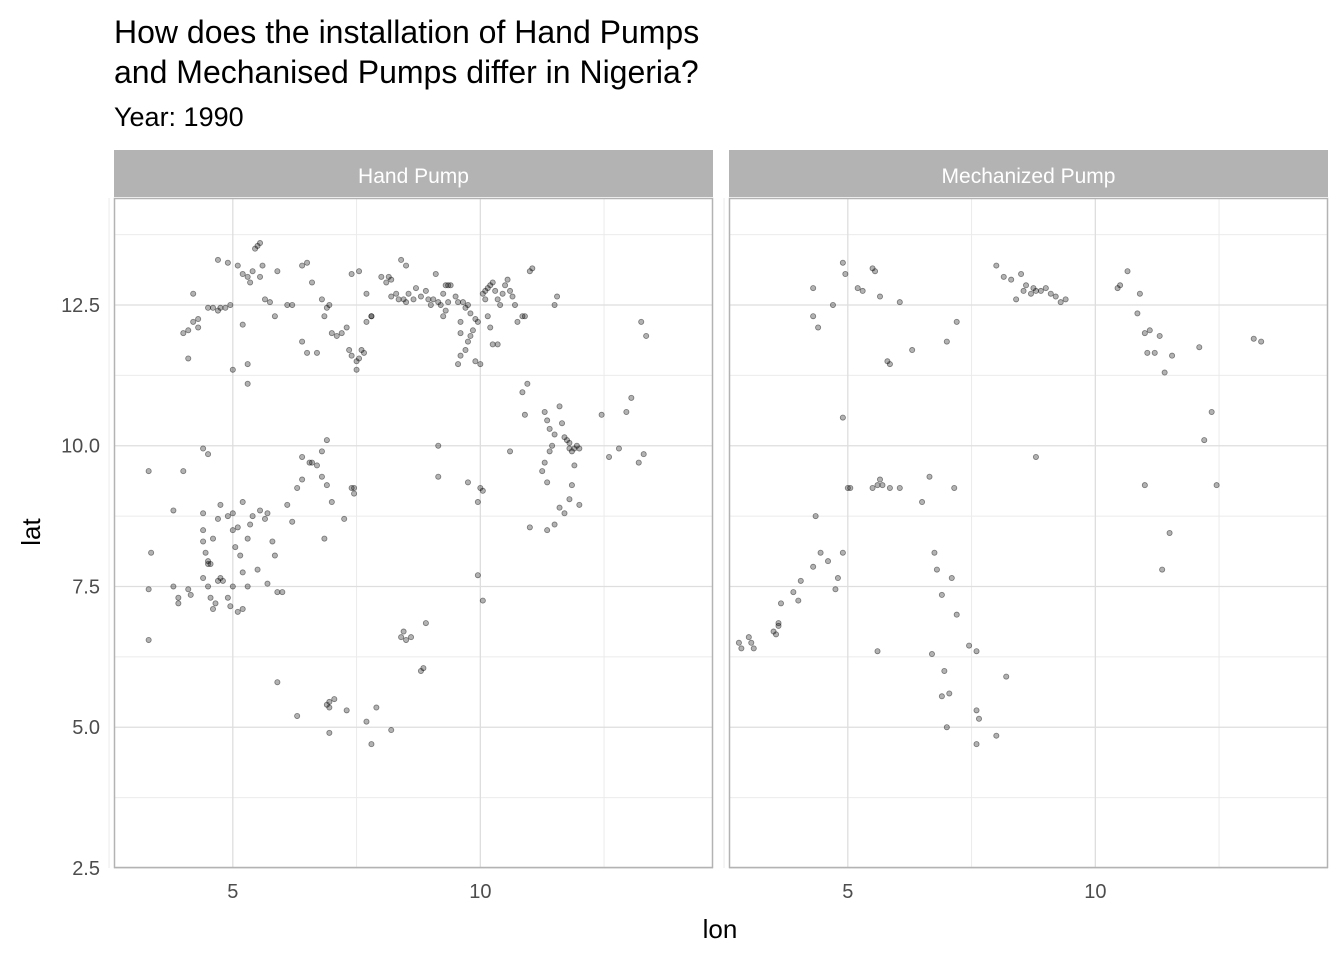 This screenshot has height=960, width=1344. I want to click on facet-strip, so click(413, 173).